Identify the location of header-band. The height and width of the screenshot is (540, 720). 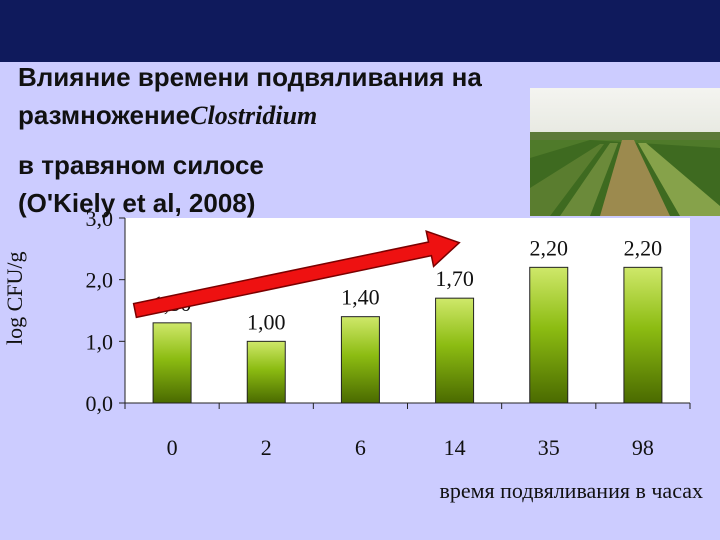
(360, 31).